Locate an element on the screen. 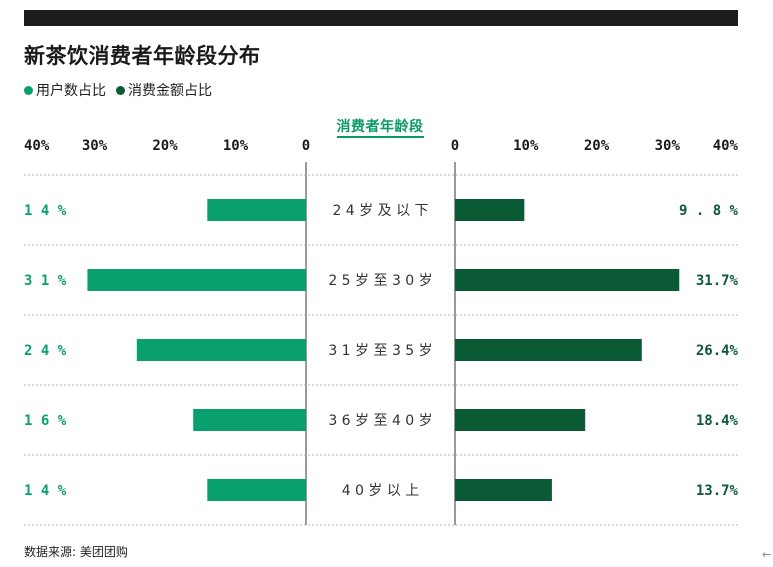  legend-dot-user is located at coordinates (28, 90).